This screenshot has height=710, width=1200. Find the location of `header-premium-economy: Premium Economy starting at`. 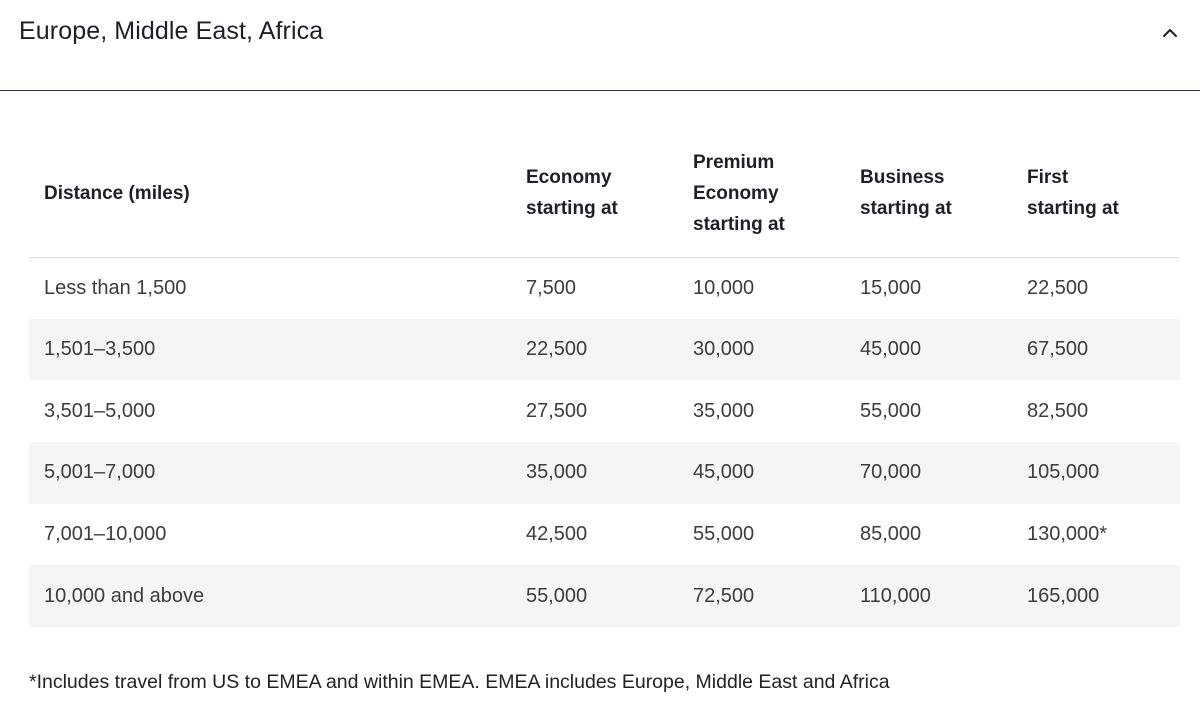

header-premium-economy: Premium Economy starting at is located at coordinates (761, 194).